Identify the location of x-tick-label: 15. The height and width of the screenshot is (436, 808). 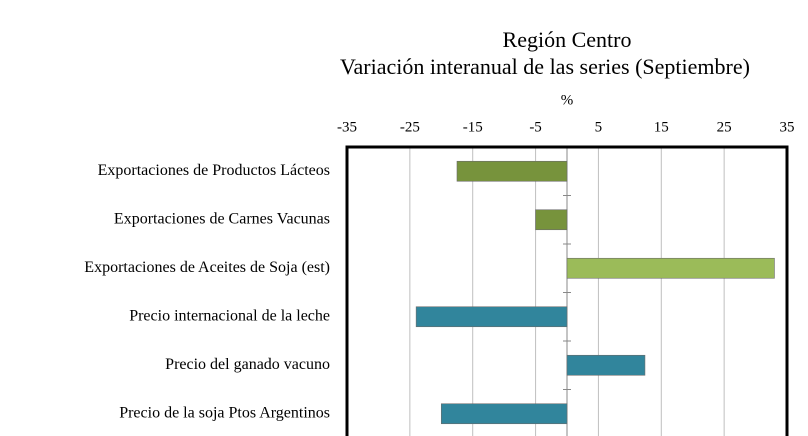
(661, 127).